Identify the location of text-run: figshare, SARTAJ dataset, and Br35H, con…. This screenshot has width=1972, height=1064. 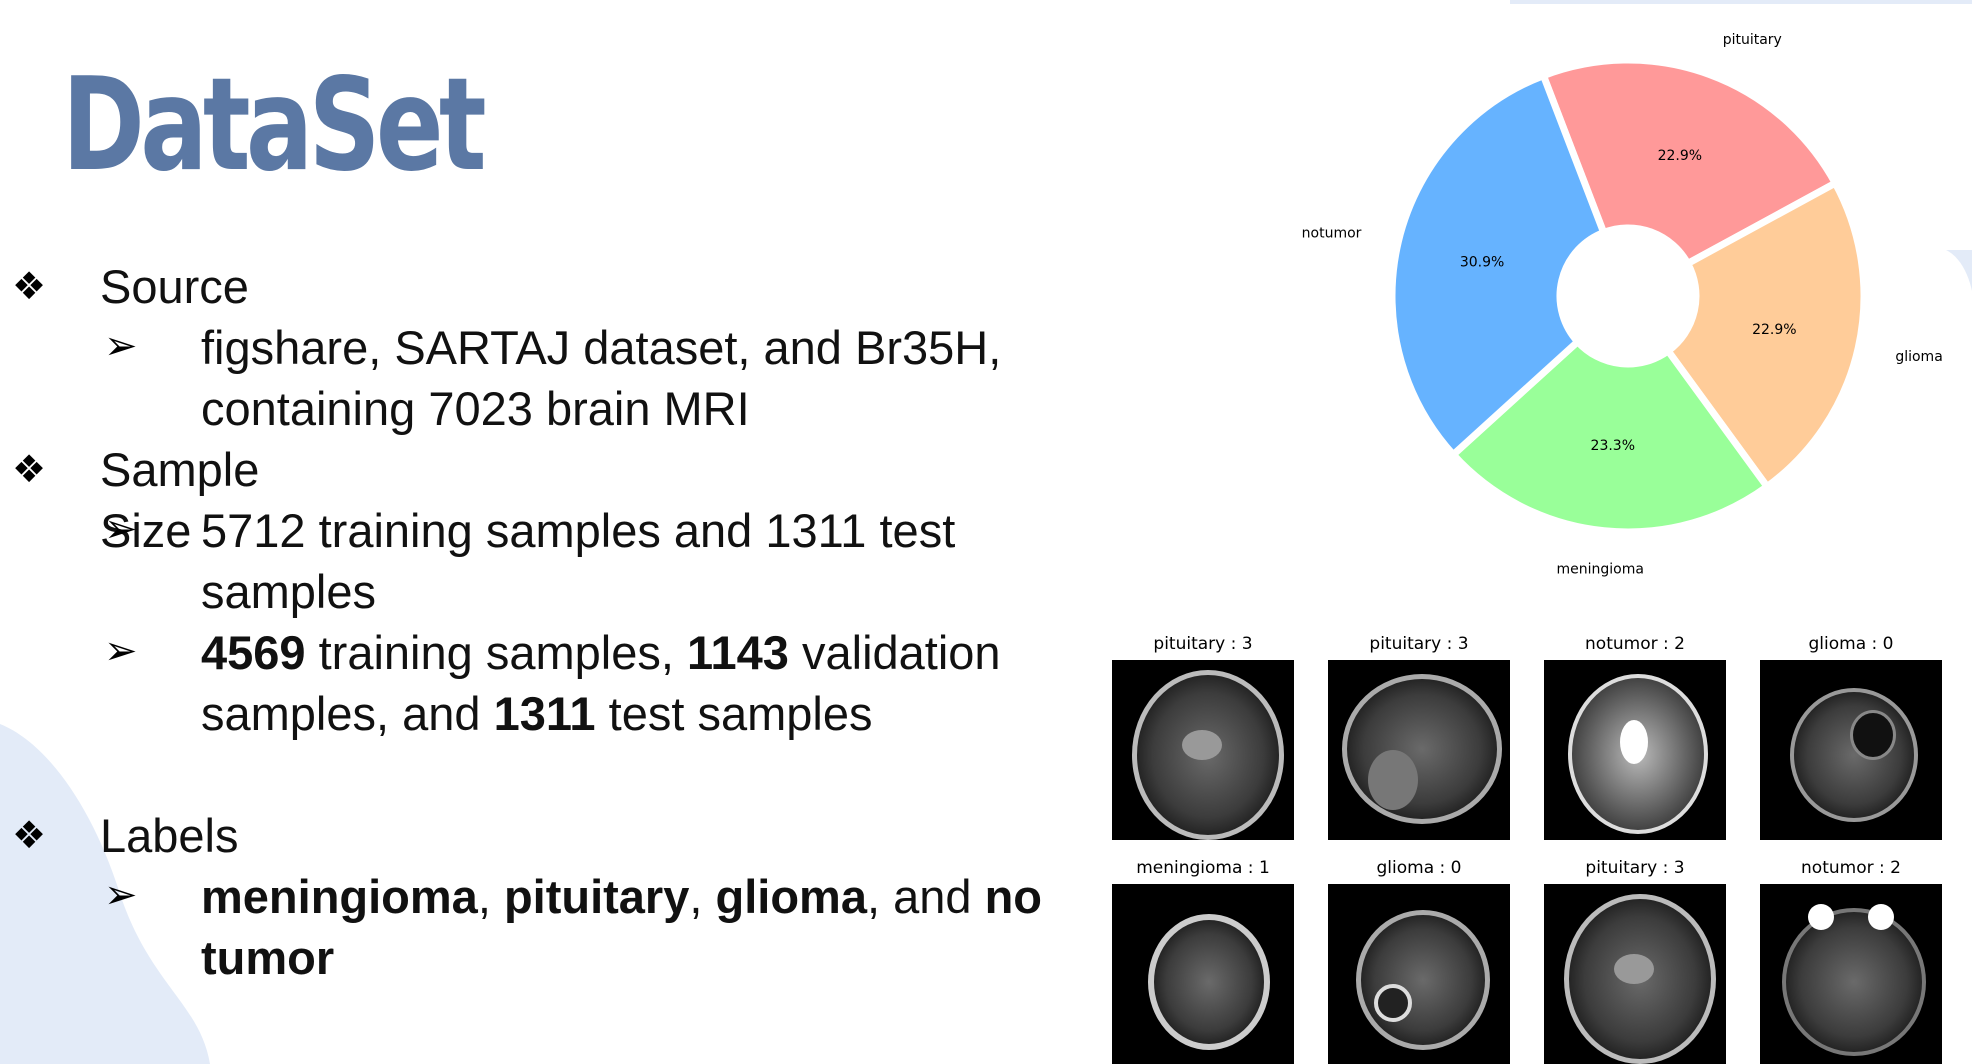
(601, 378).